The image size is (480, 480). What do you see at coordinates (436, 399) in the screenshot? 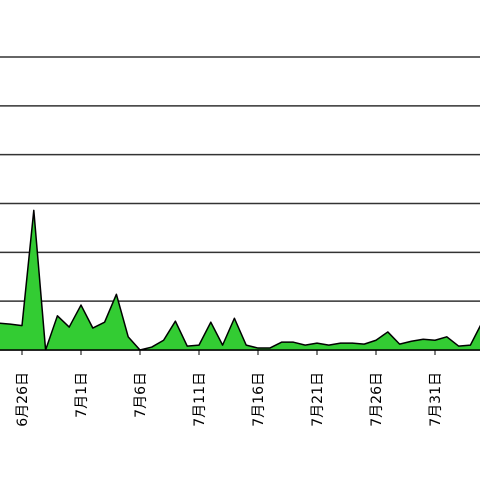
I see `x-tick-label: 7月31日` at bounding box center [436, 399].